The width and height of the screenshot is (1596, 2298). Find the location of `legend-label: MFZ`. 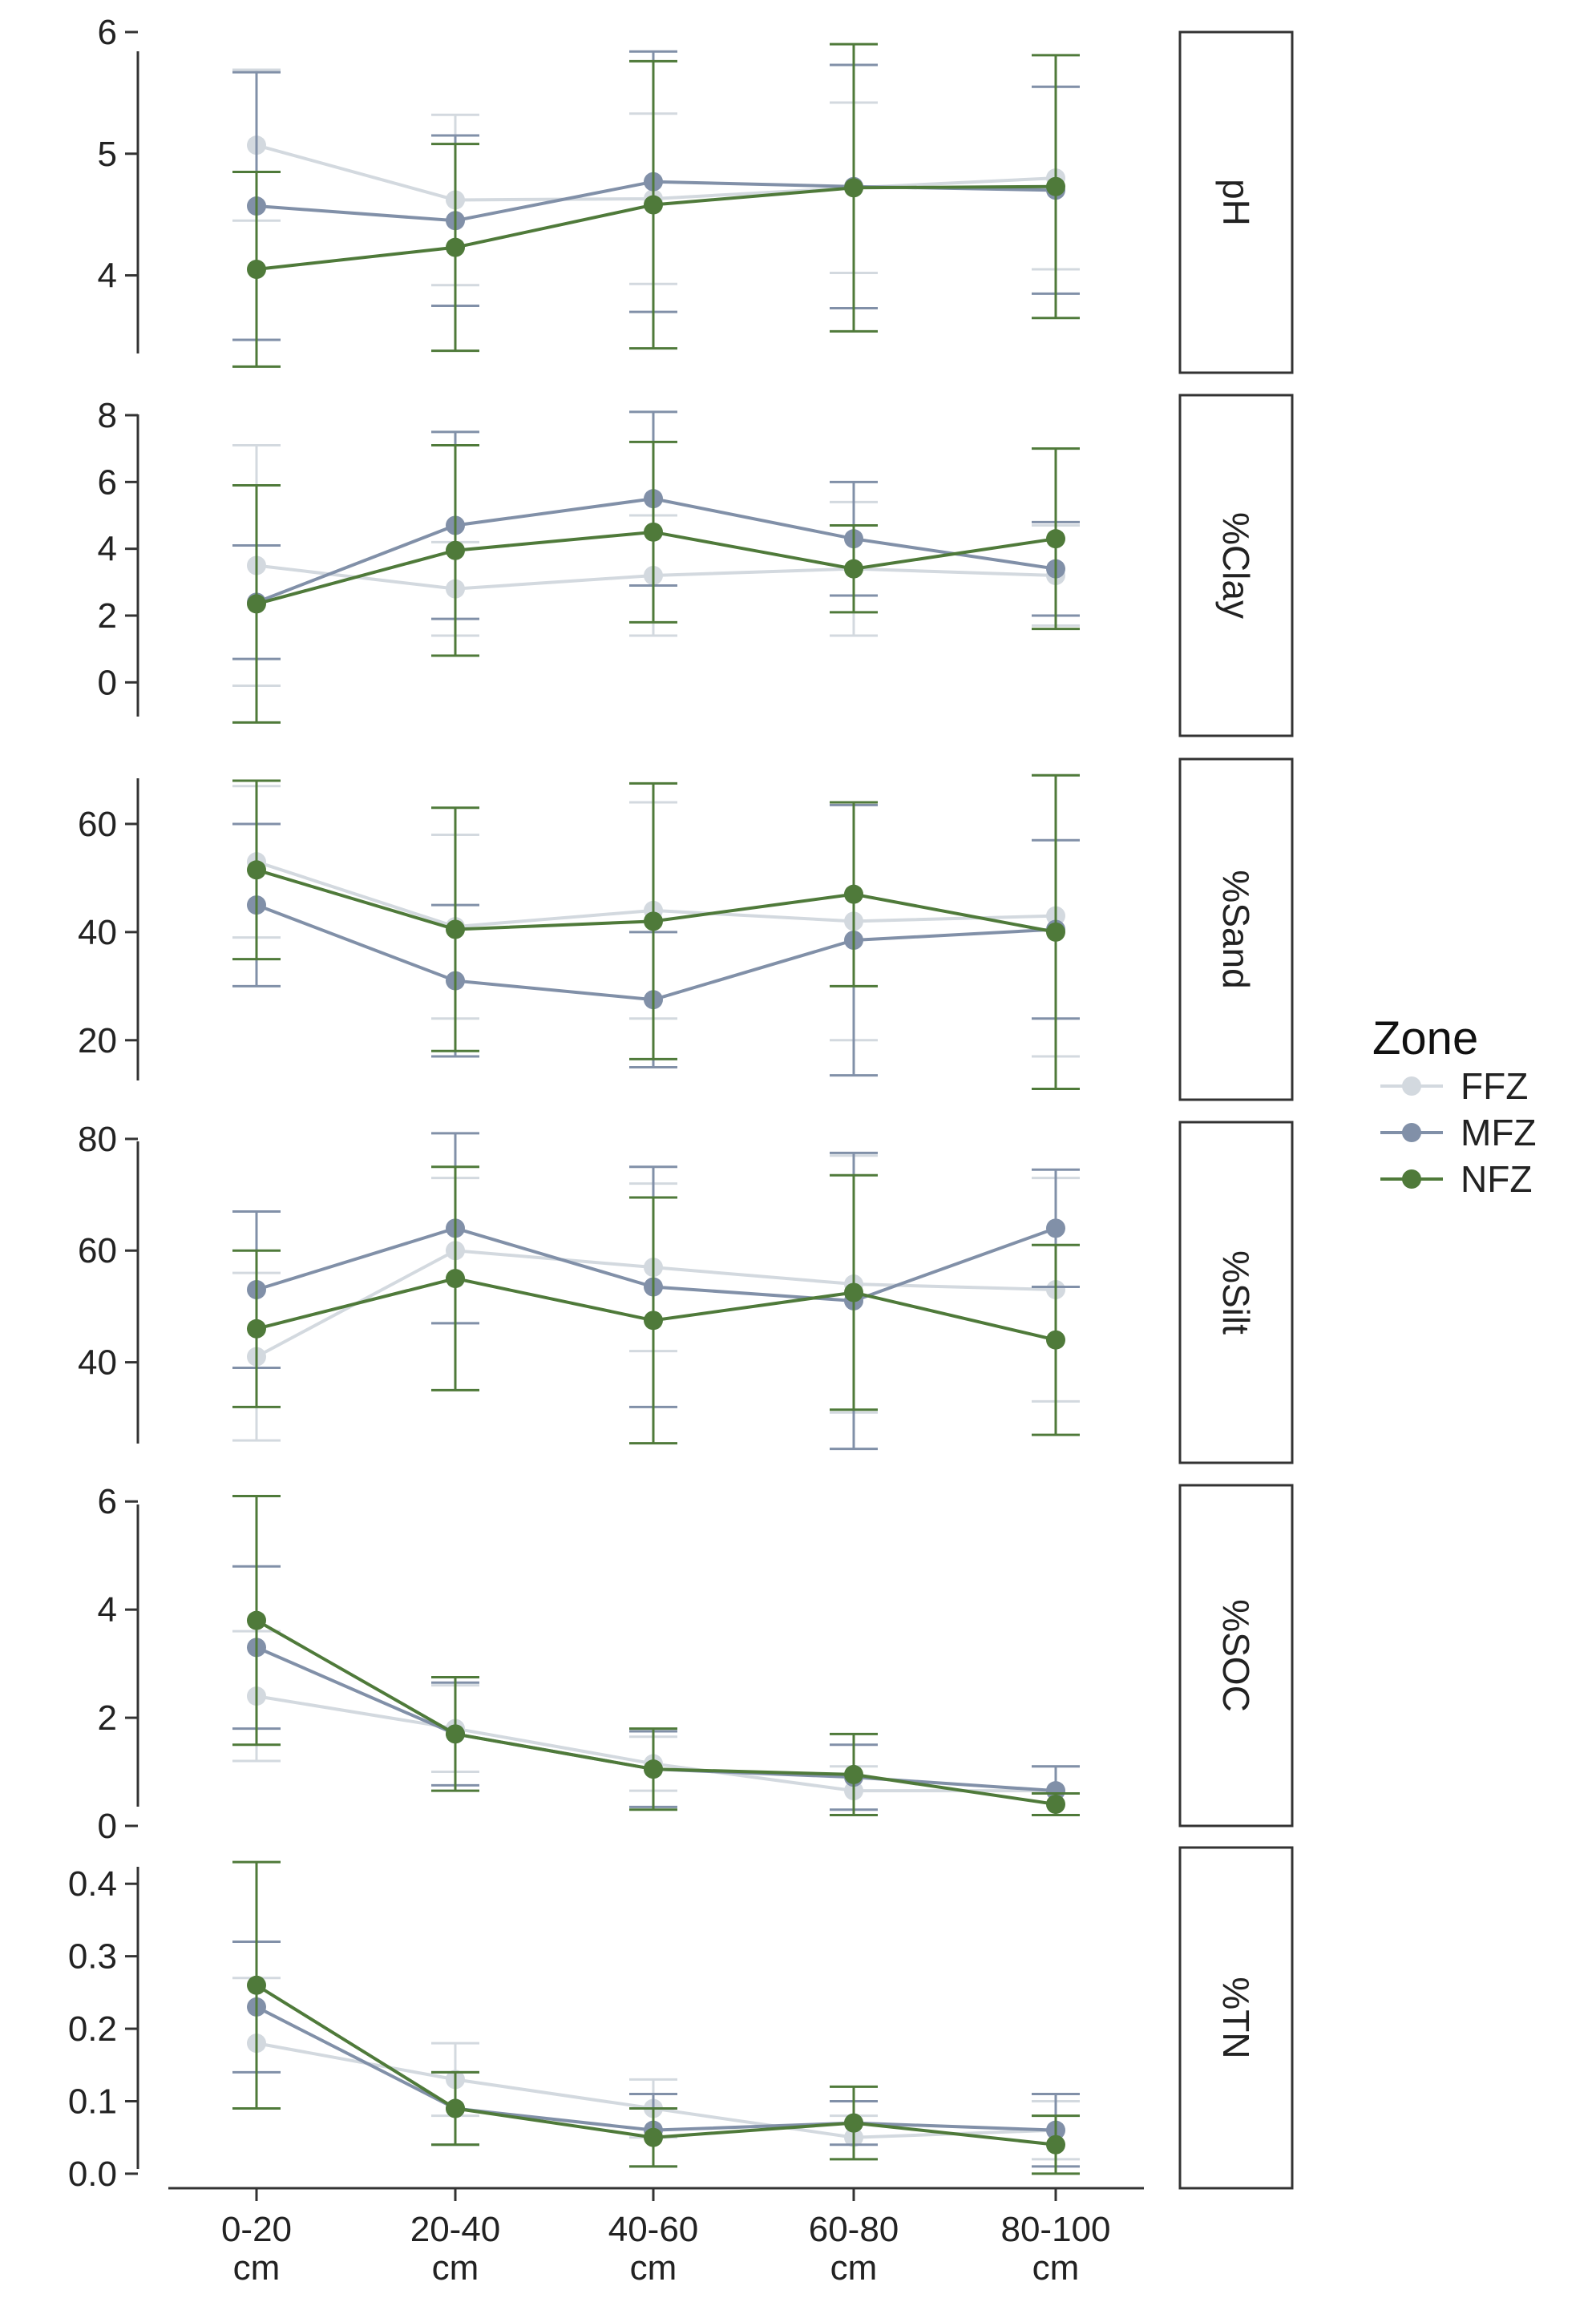

legend-label: MFZ is located at coordinates (1499, 1132).